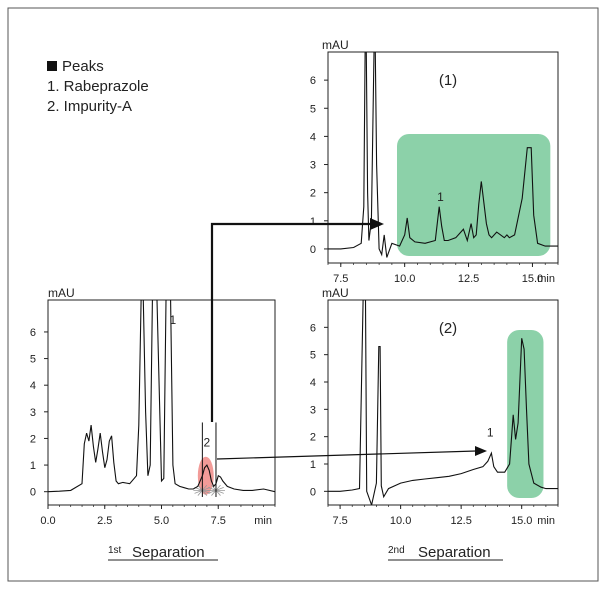 The height and width of the screenshot is (589, 607). What do you see at coordinates (89, 106) in the screenshot?
I see `legend-item-2: 2. Impurity-A` at bounding box center [89, 106].